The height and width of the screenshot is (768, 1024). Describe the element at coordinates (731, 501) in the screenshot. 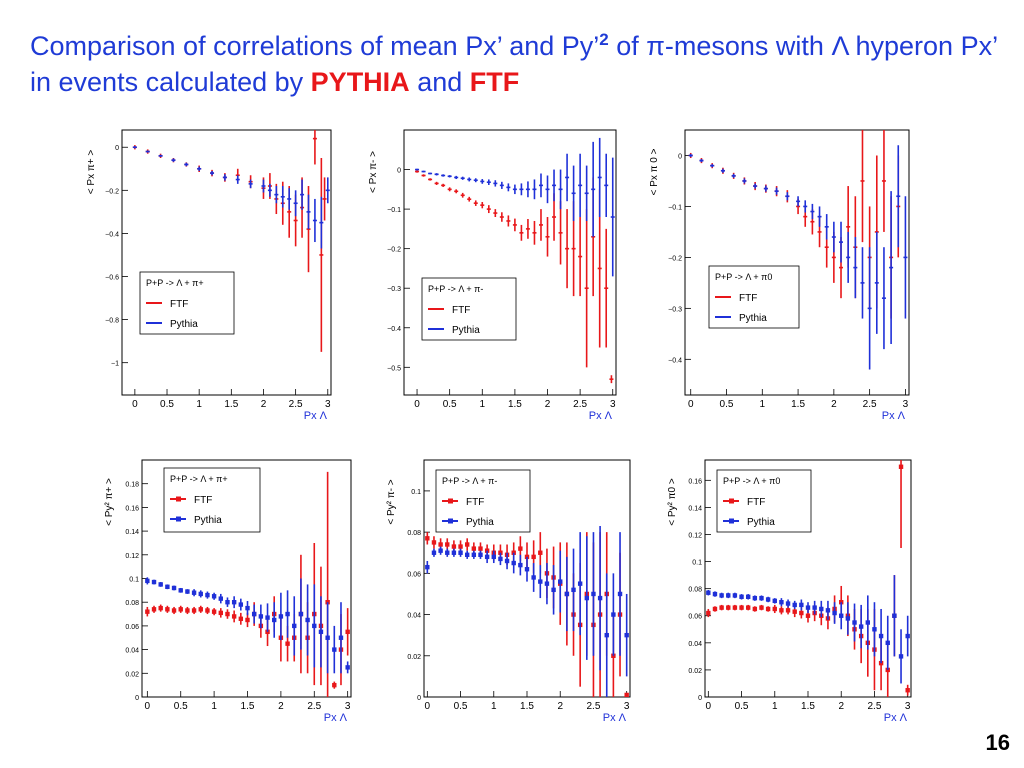

I see `legend-marker-ftf` at that location.